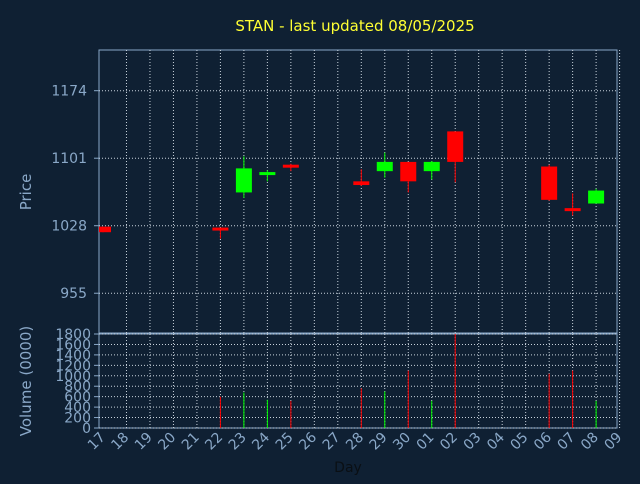 The image size is (640, 484). Describe the element at coordinates (167, 442) in the screenshot. I see `x-tick-label: 20` at that location.